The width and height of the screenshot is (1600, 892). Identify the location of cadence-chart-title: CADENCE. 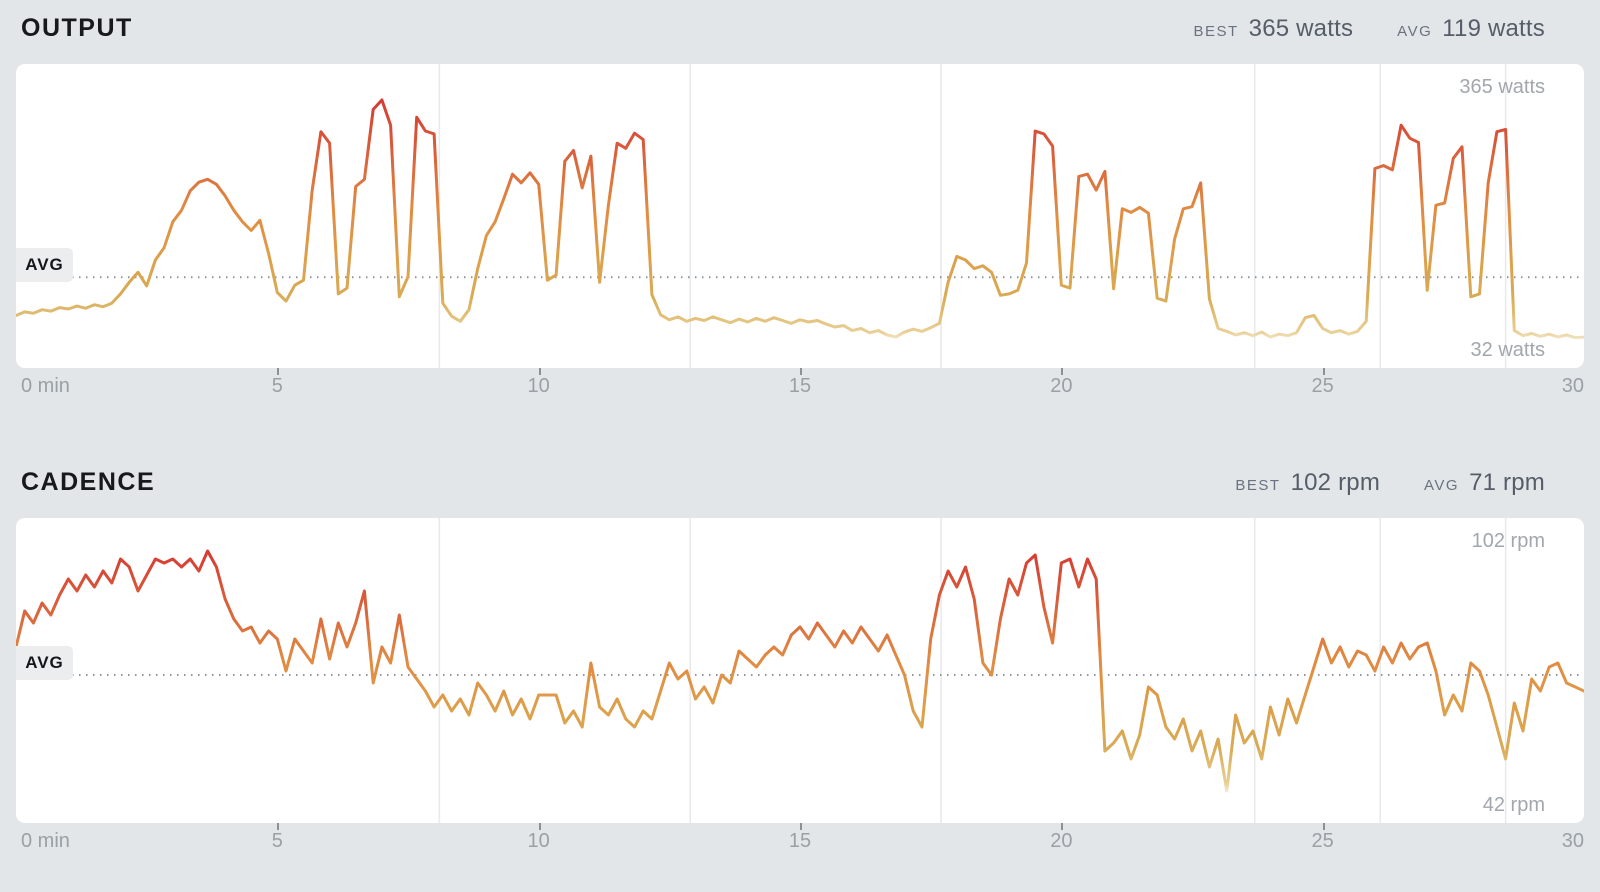
(88, 482).